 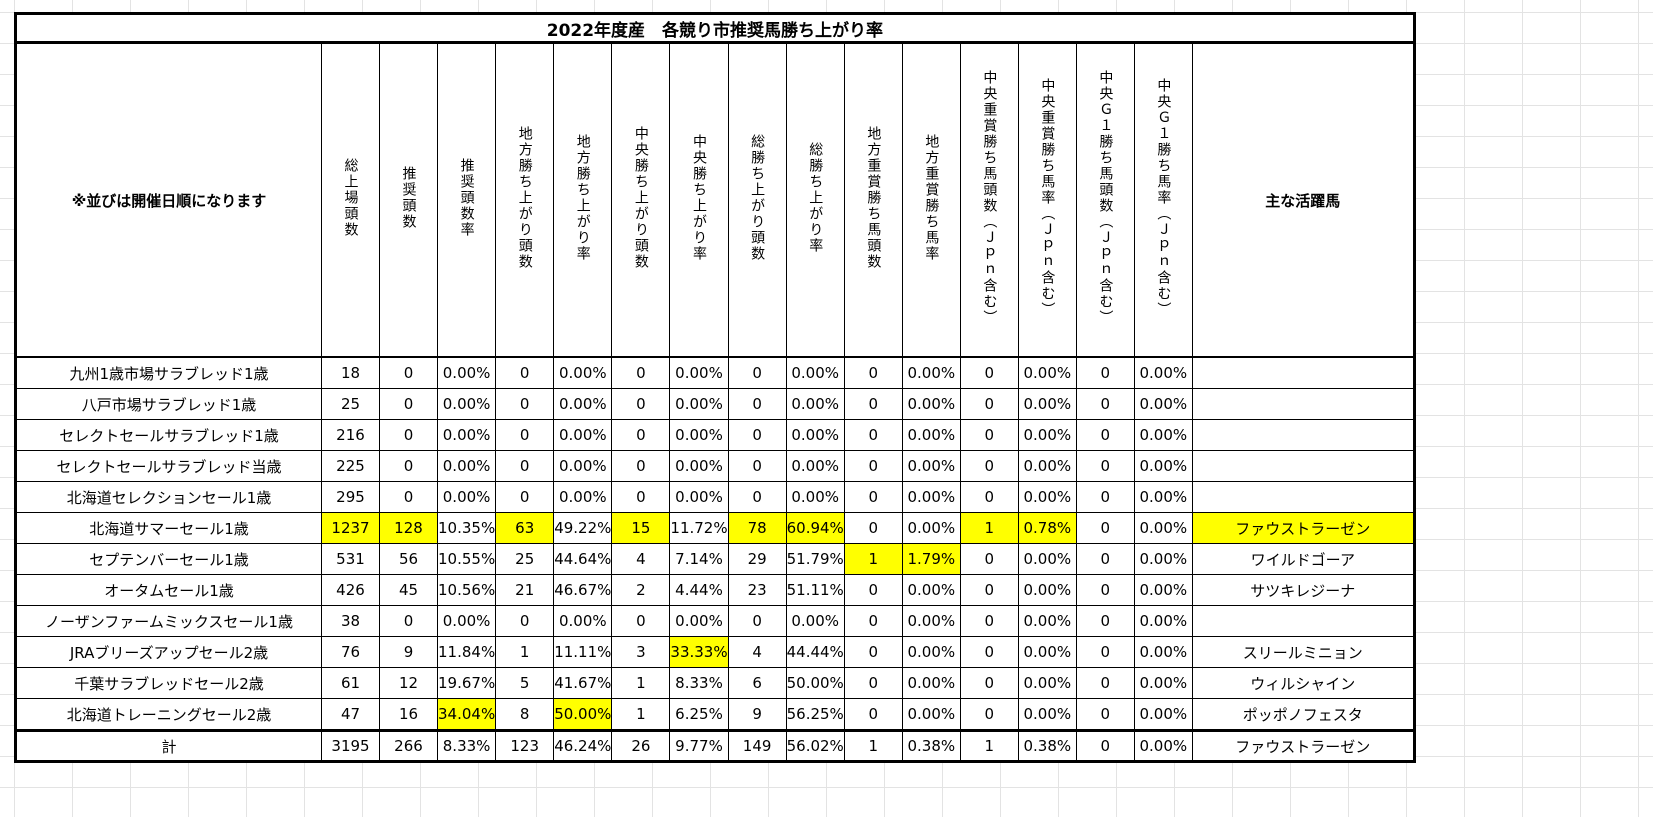 What do you see at coordinates (525, 714) in the screenshot?
I see `cell: 8` at bounding box center [525, 714].